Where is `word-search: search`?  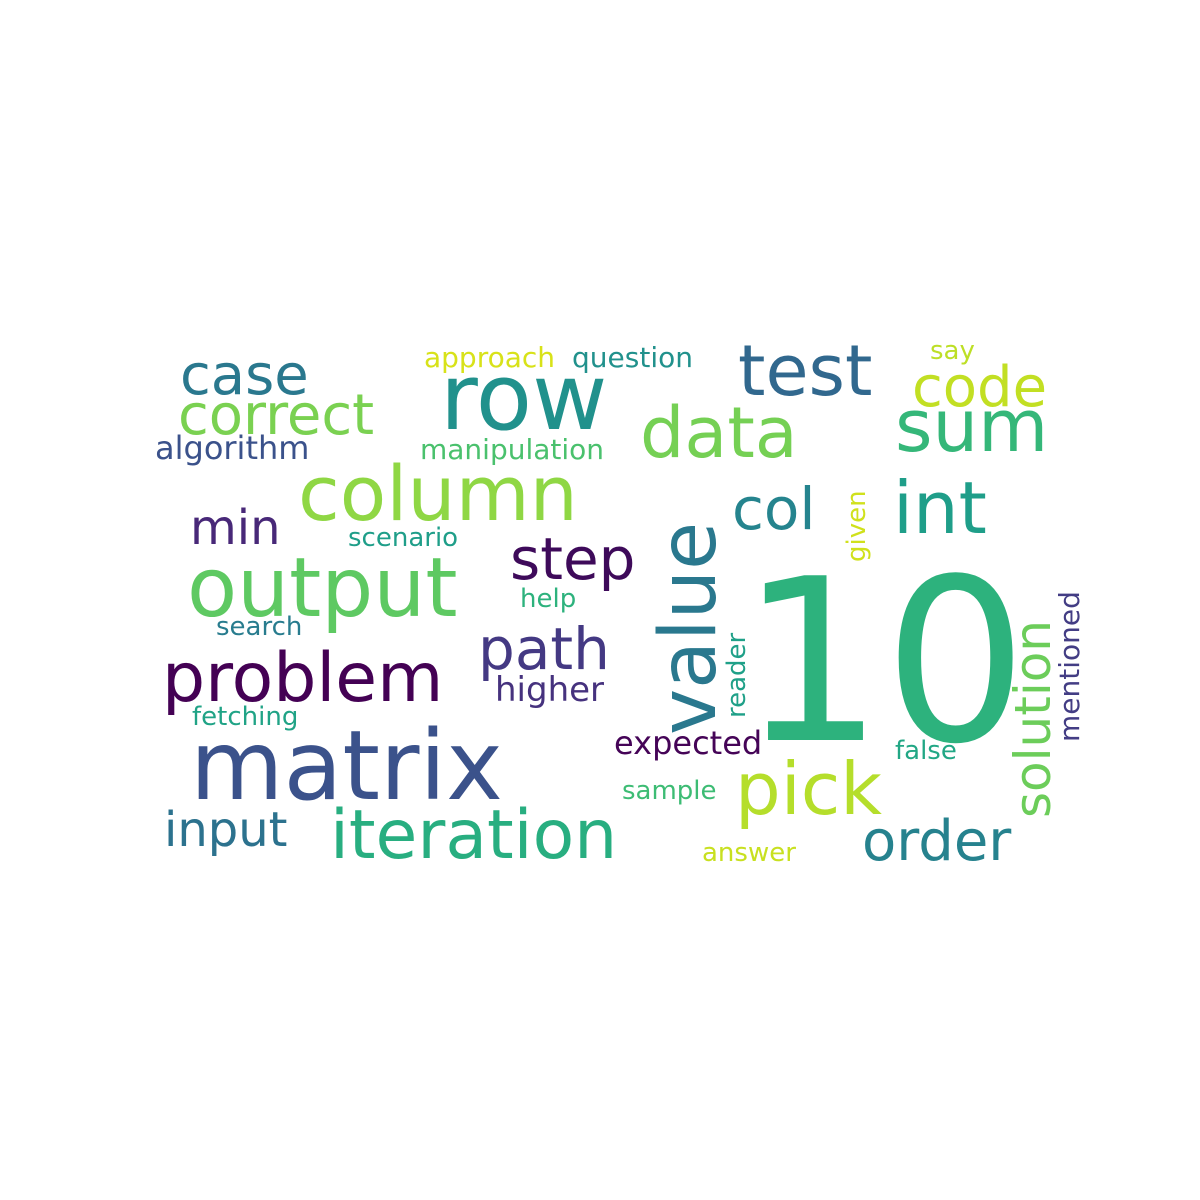
word-search: search is located at coordinates (259, 627).